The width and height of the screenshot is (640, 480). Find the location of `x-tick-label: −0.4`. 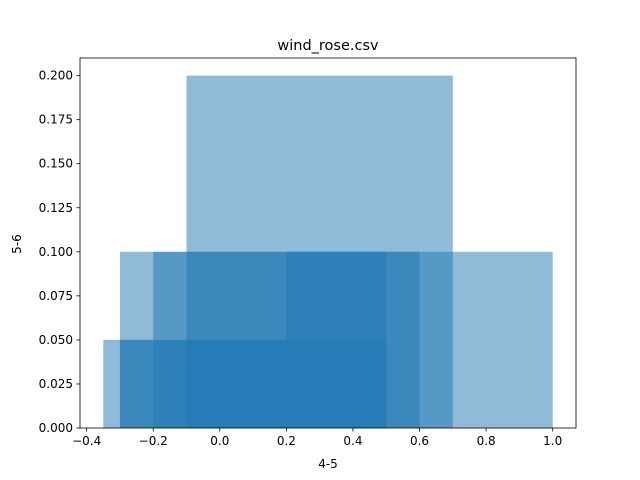

x-tick-label: −0.4 is located at coordinates (86, 441).